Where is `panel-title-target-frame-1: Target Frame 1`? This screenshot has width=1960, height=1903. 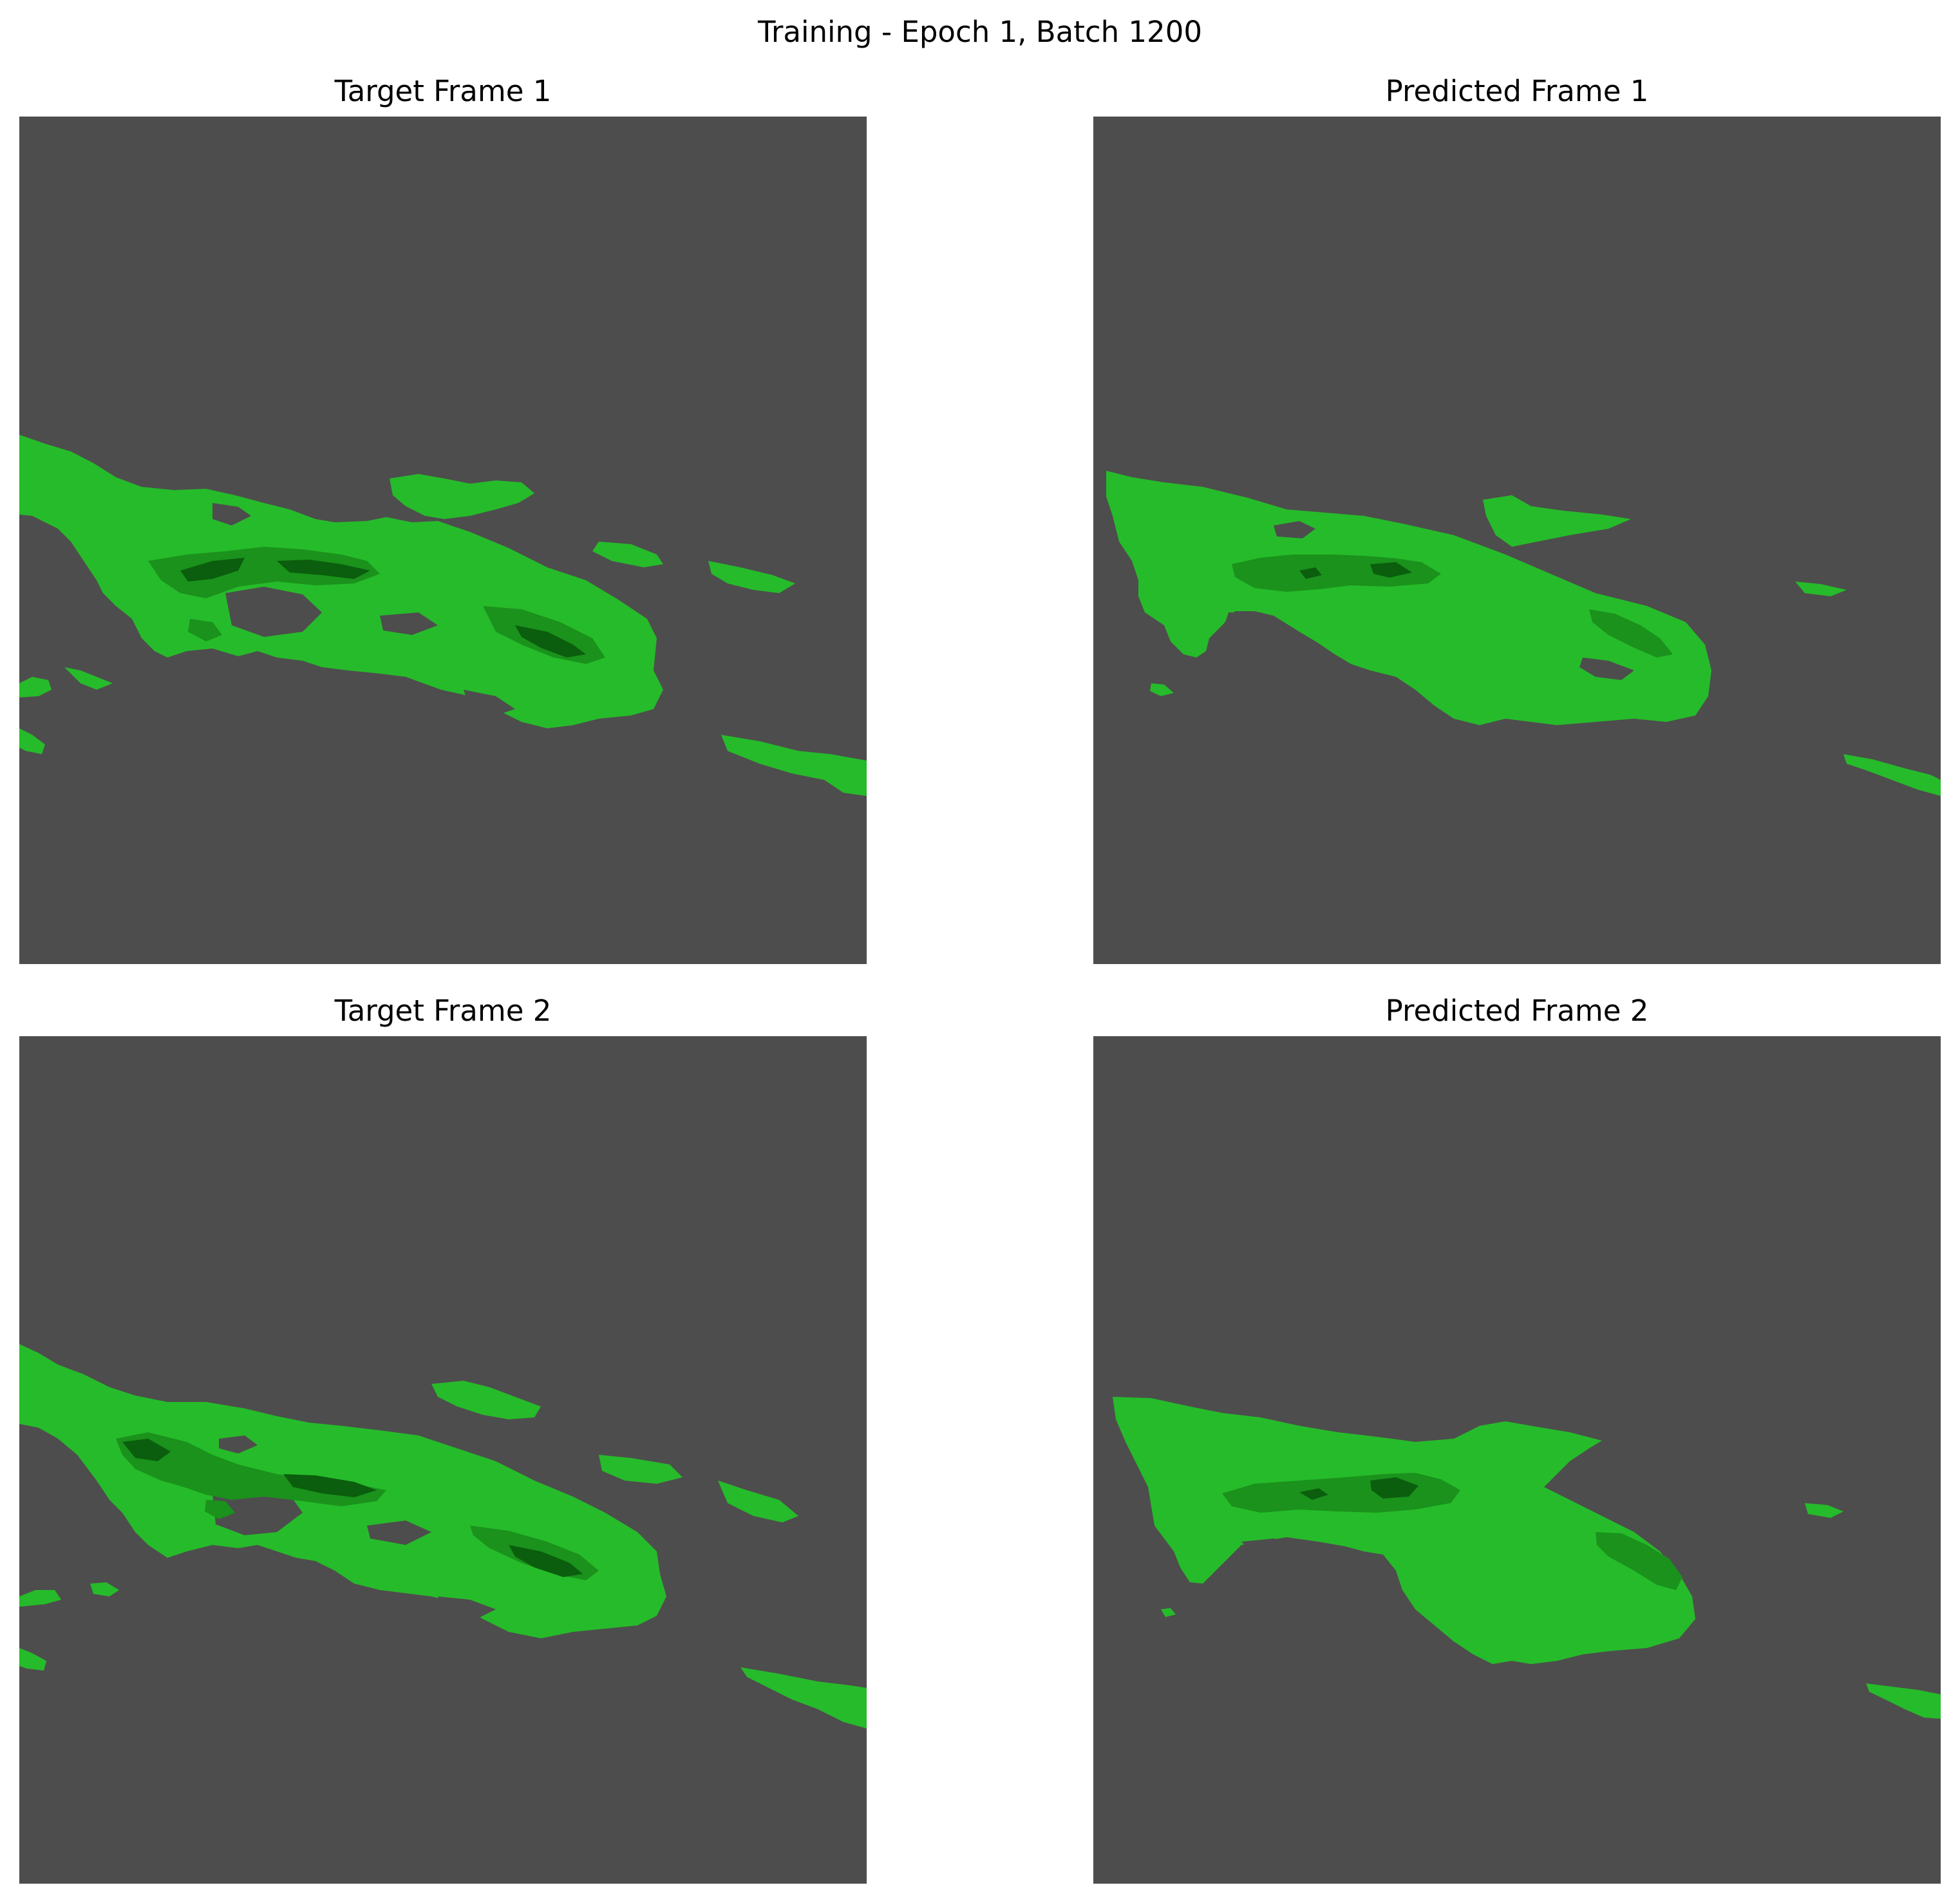 panel-title-target-frame-1: Target Frame 1 is located at coordinates (443, 91).